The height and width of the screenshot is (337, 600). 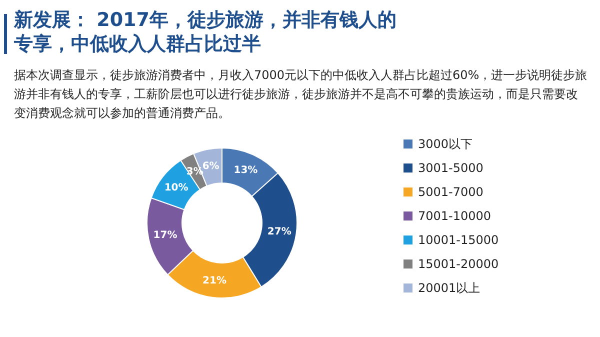 I want to click on legend-label: 7001-10000, so click(x=455, y=216).